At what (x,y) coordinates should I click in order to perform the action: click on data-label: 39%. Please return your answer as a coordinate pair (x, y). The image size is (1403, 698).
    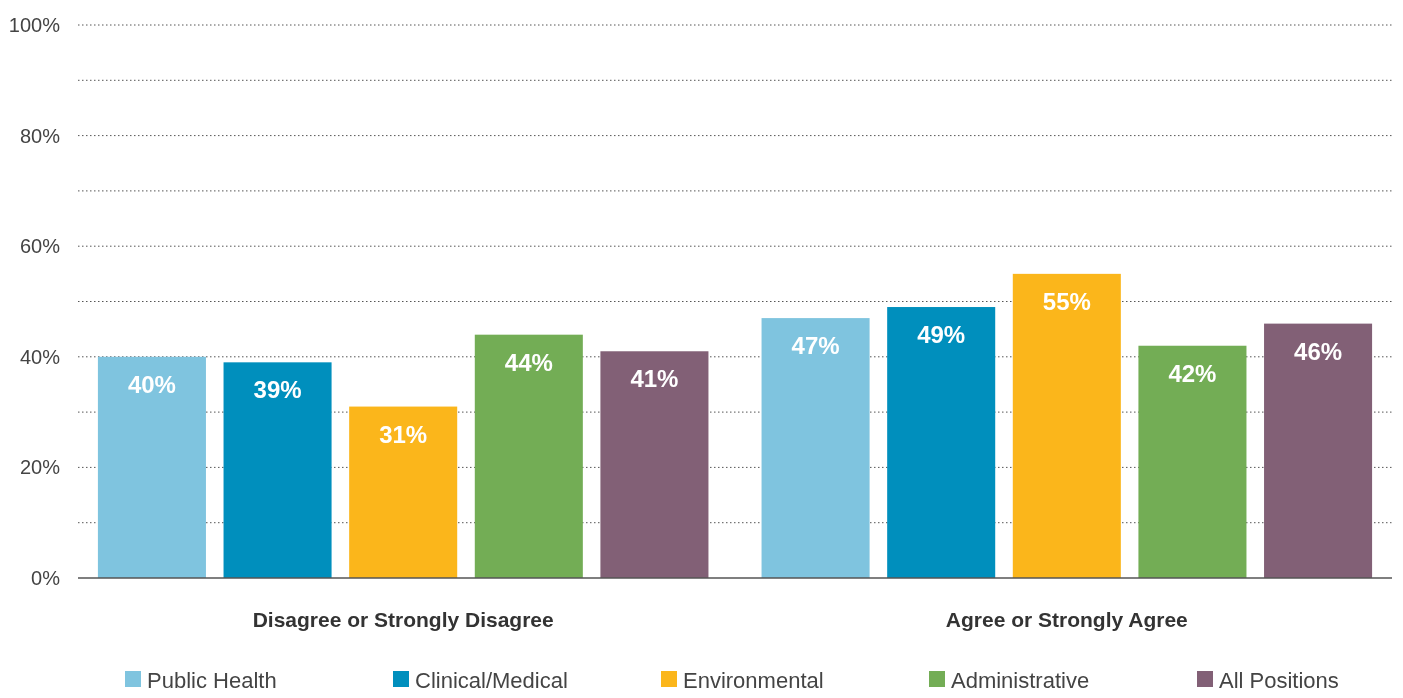
    Looking at the image, I should click on (277, 390).